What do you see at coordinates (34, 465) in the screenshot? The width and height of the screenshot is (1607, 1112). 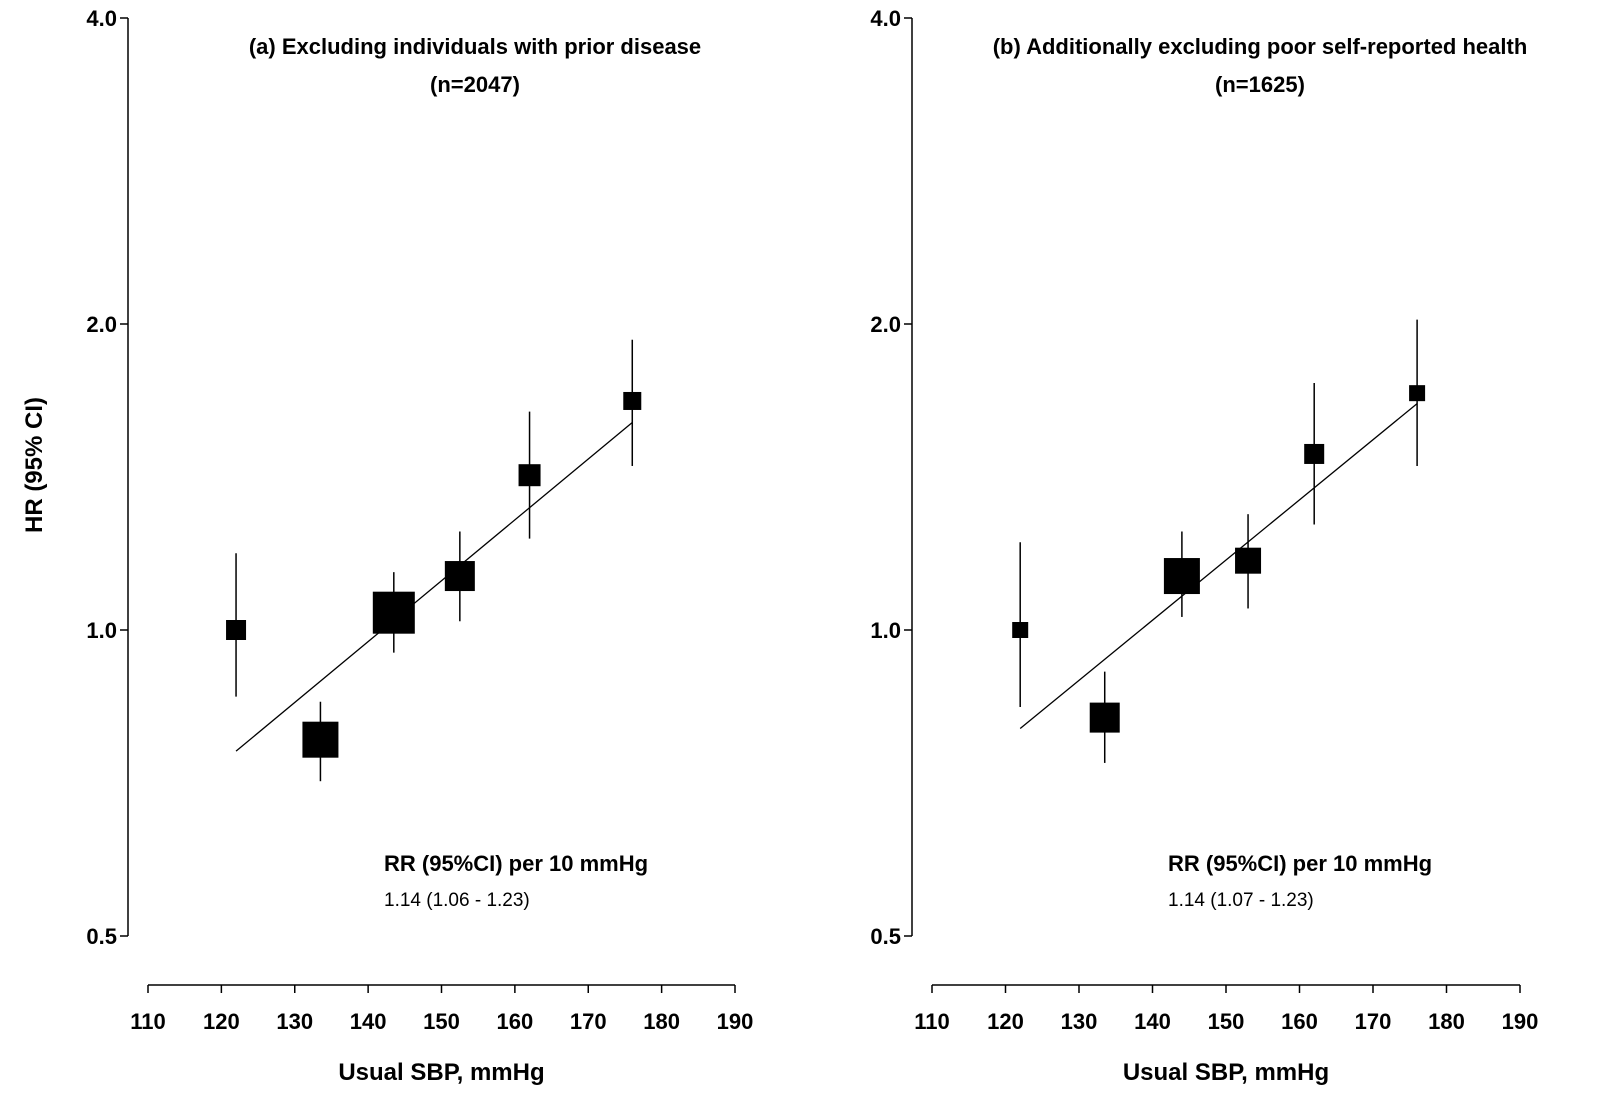 I see `y-axis-title: HR (95% CI)` at bounding box center [34, 465].